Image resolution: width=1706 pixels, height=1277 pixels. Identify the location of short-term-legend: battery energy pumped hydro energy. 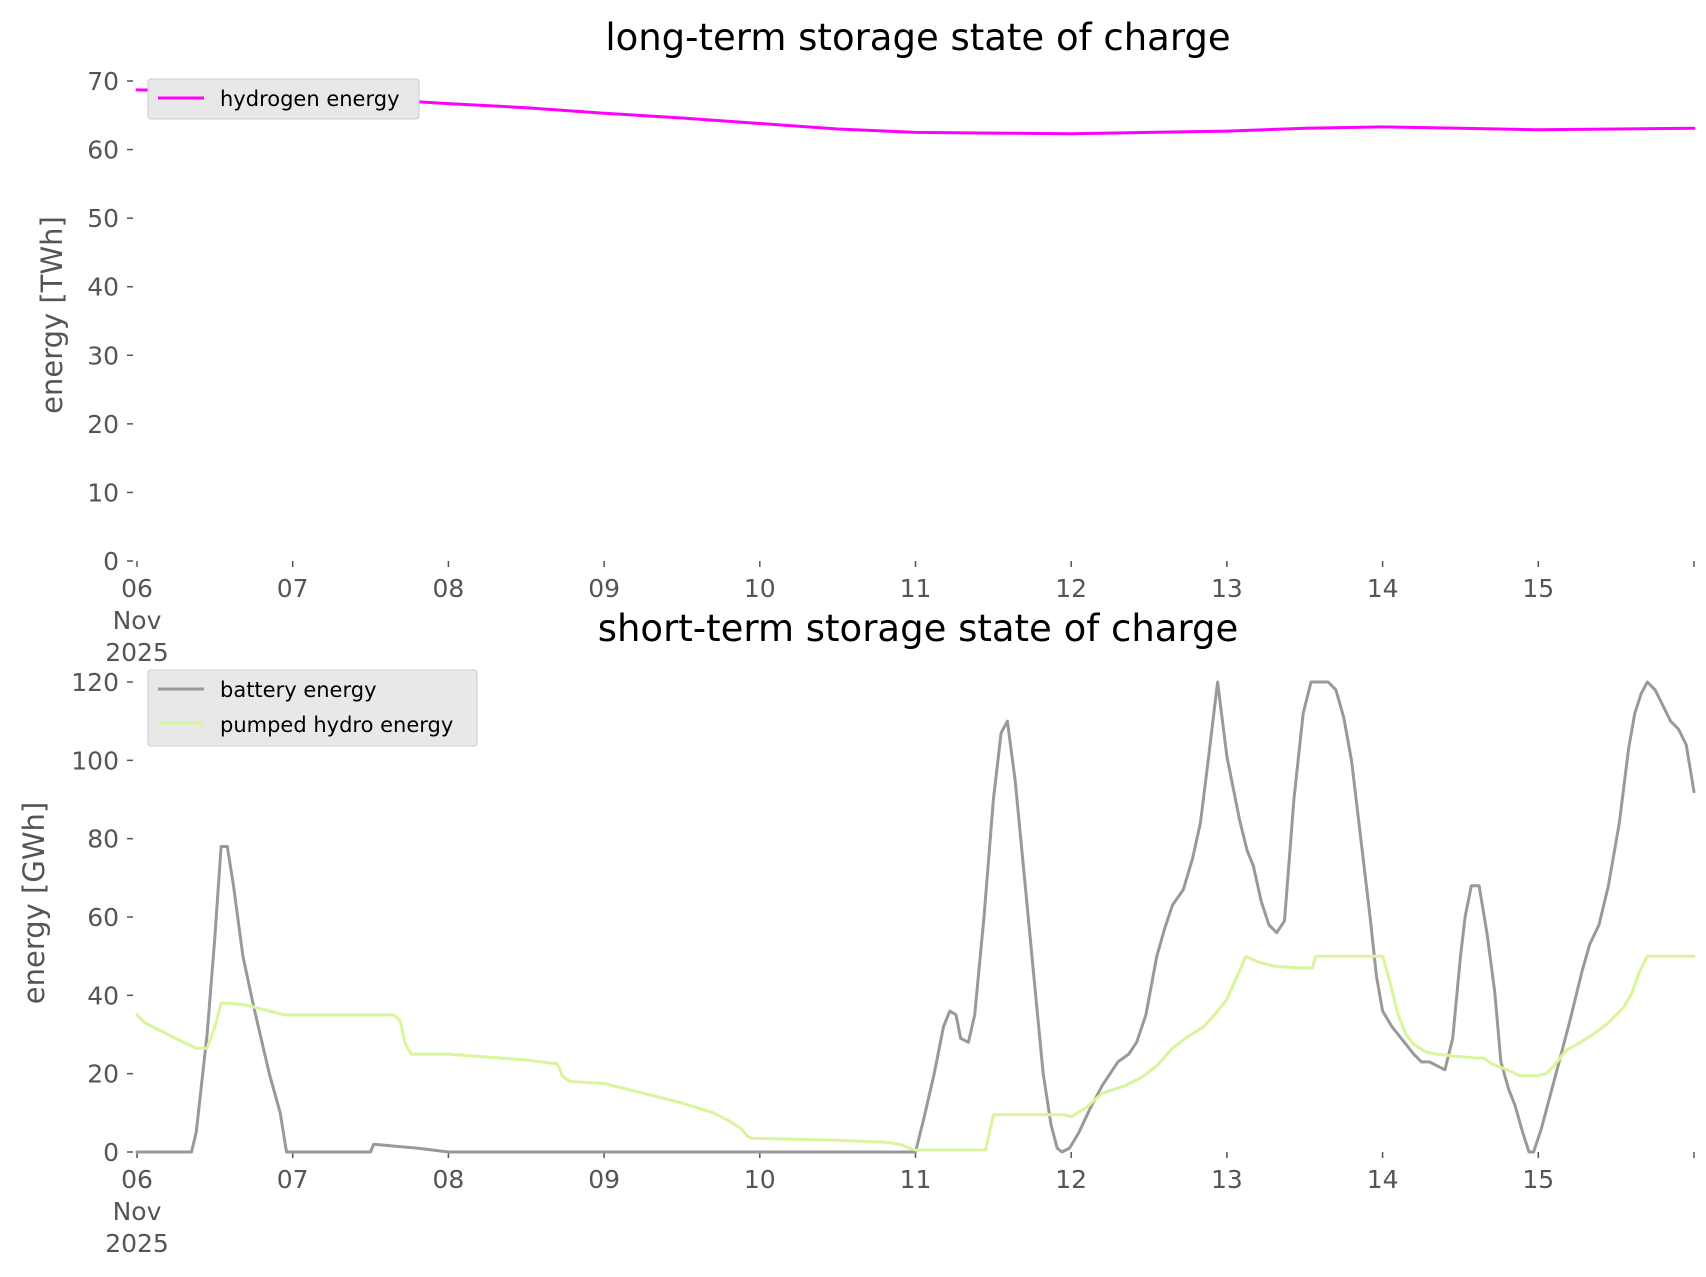
(312, 708).